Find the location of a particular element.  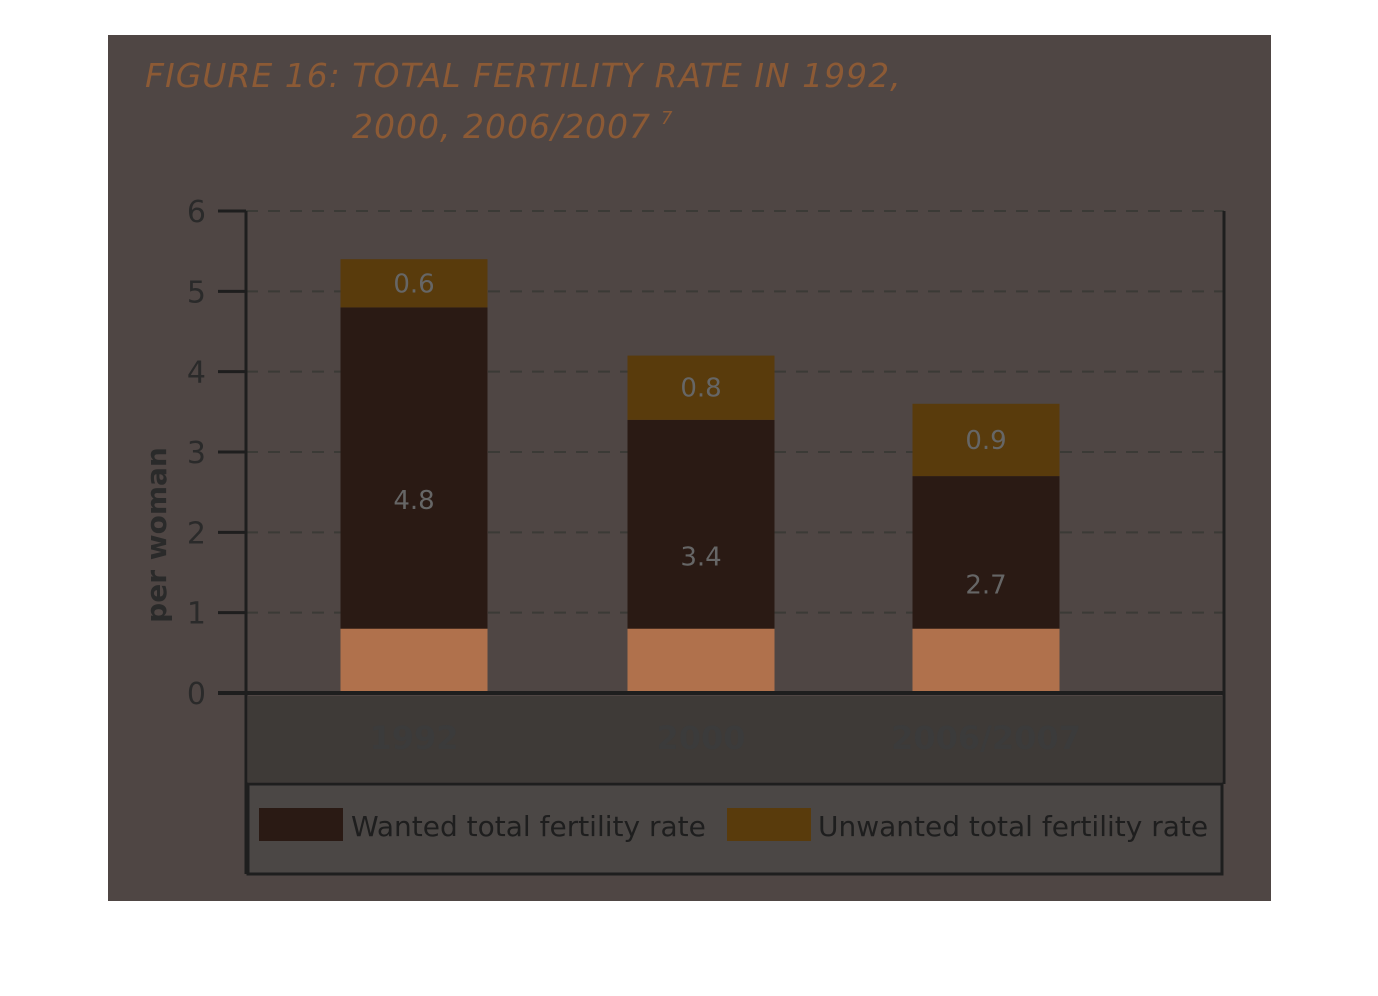

legend-label-unwanted: Unwanted total fertility rate is located at coordinates (1013, 826).